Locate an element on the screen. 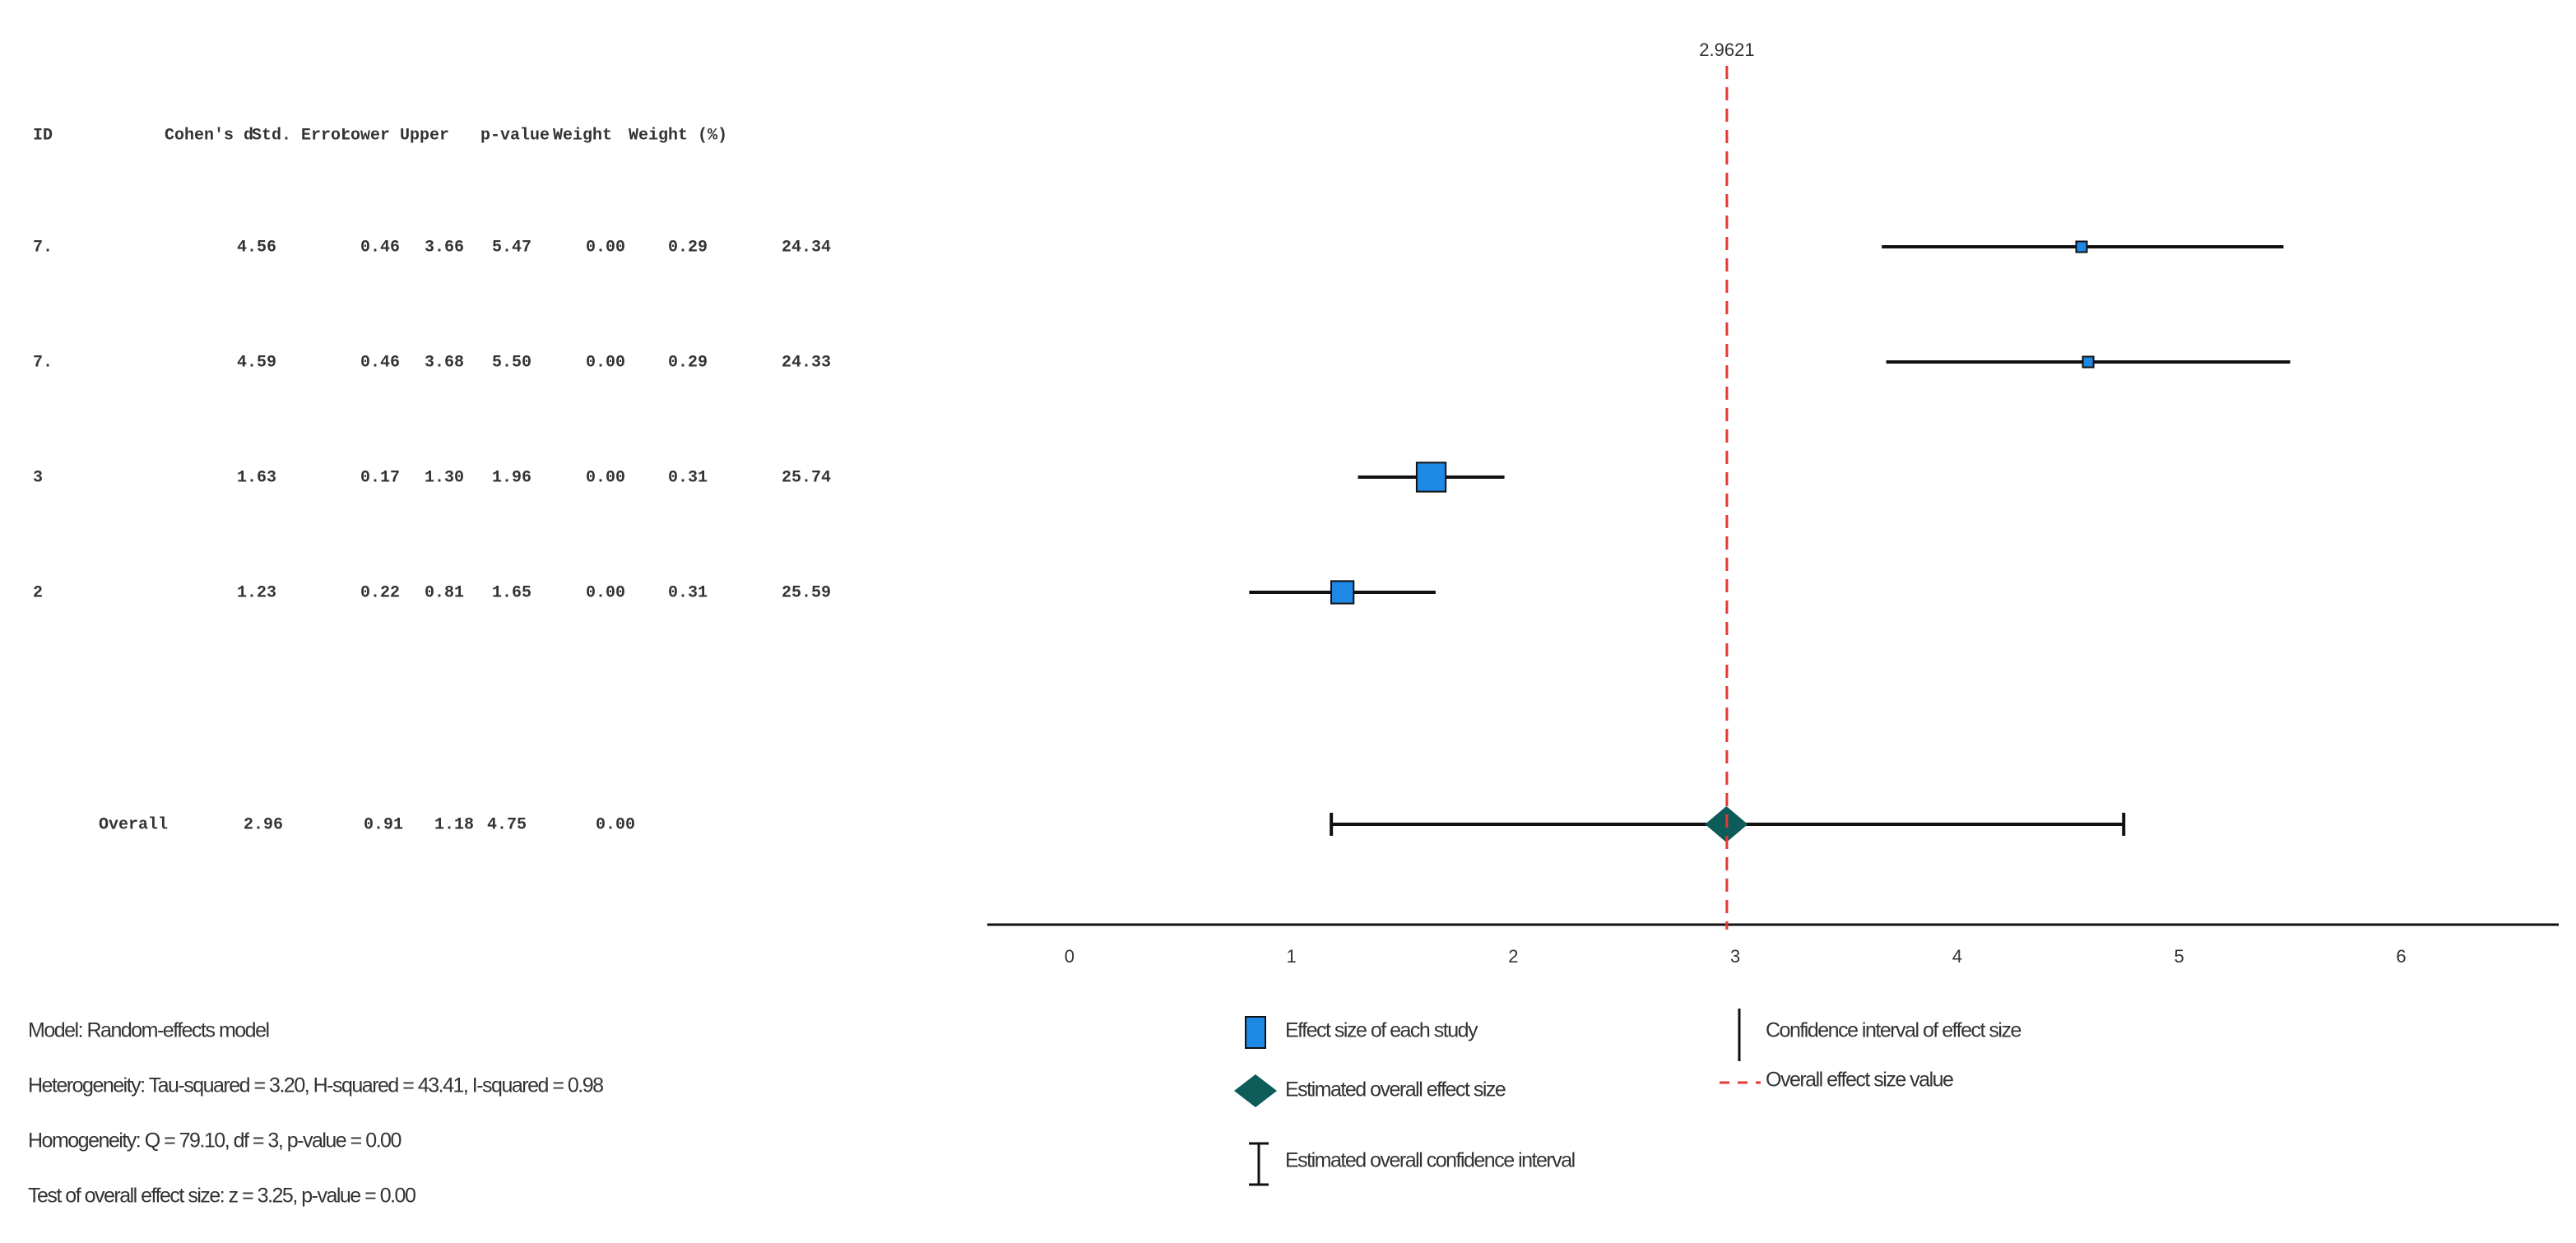 The image size is (2576, 1243). column-header: Std. Error is located at coordinates (301, 135).